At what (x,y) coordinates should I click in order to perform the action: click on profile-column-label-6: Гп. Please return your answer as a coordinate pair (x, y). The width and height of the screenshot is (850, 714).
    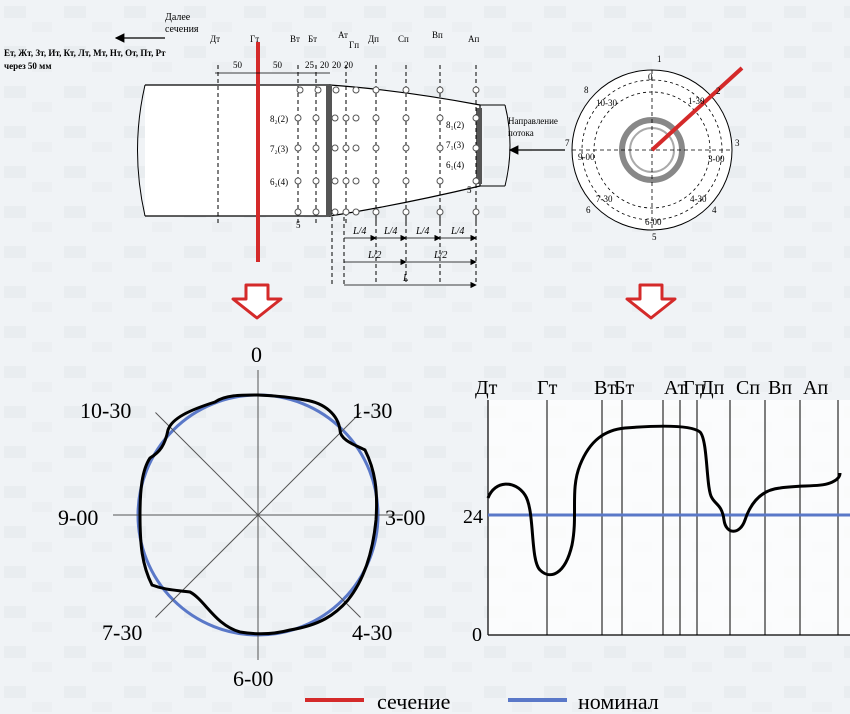
    Looking at the image, I should click on (694, 388).